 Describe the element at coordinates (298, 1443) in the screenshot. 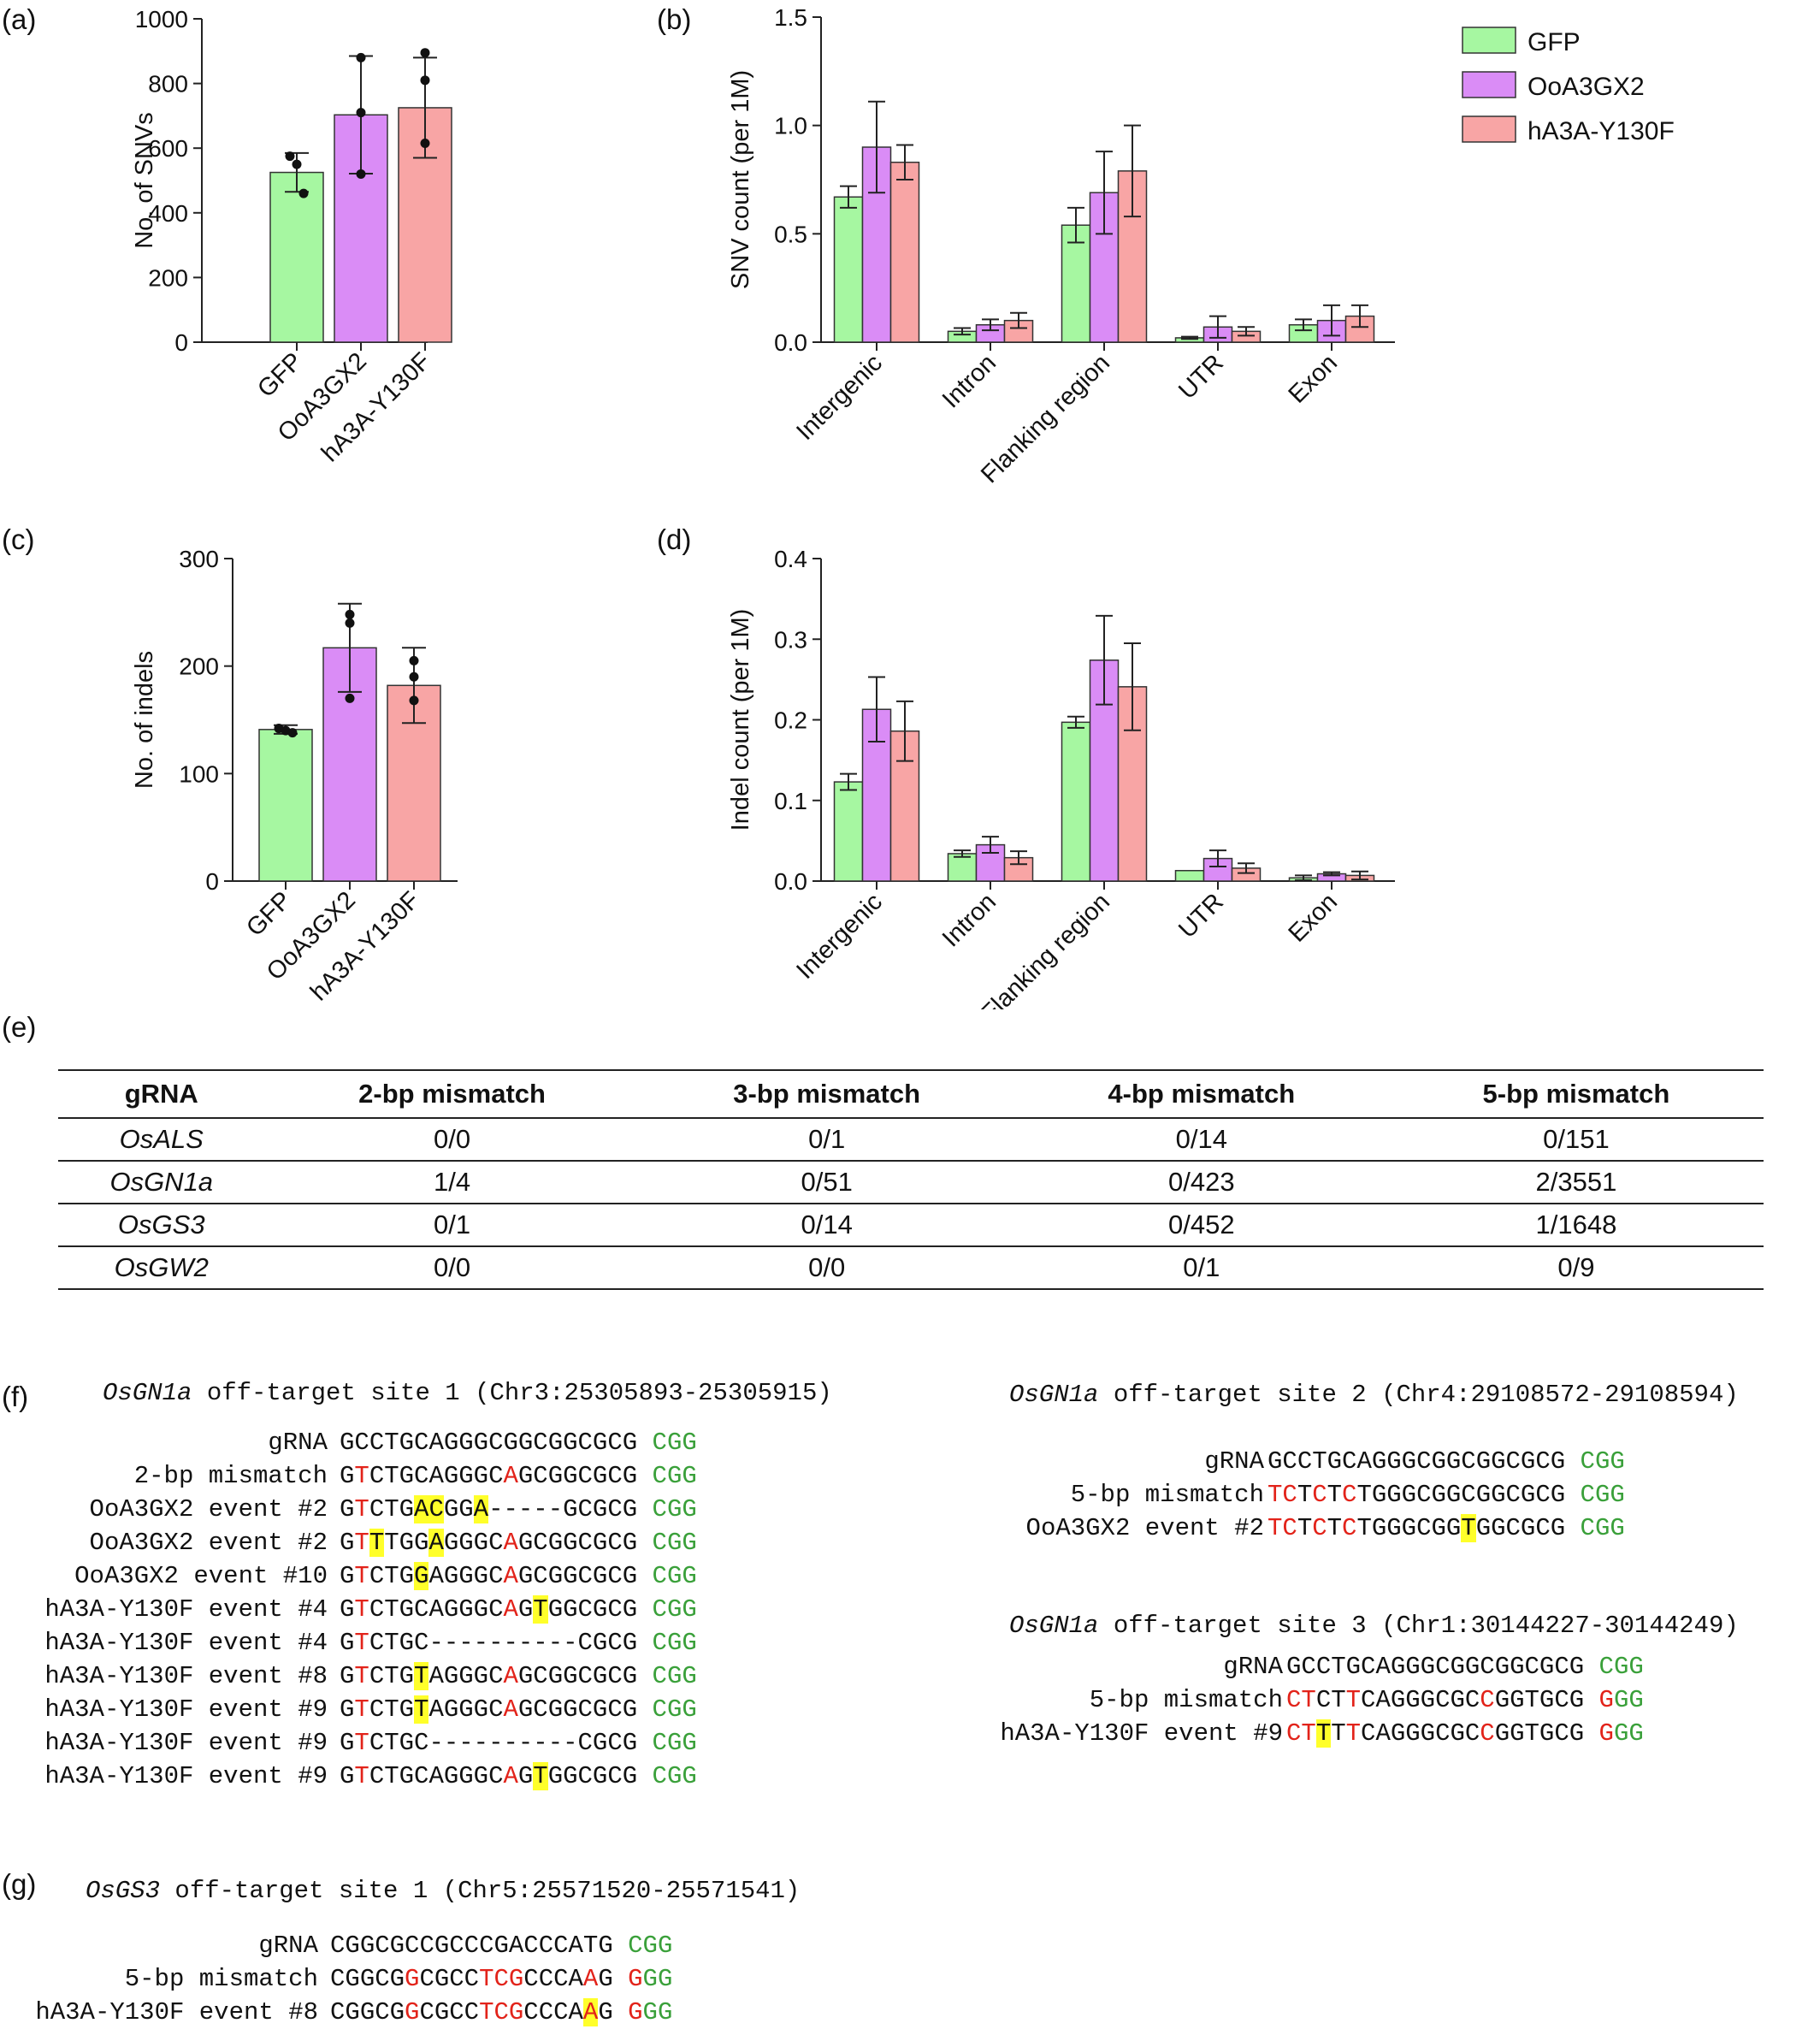

I see `alignment-row-label: gRNA` at that location.